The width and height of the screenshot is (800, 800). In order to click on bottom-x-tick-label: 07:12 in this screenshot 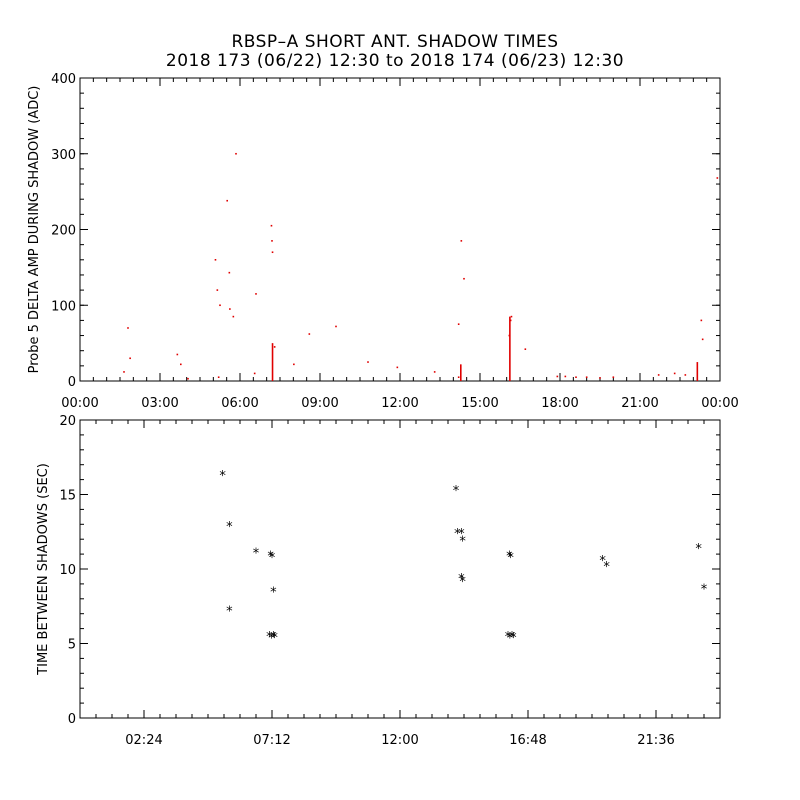, I will do `click(271, 740)`.